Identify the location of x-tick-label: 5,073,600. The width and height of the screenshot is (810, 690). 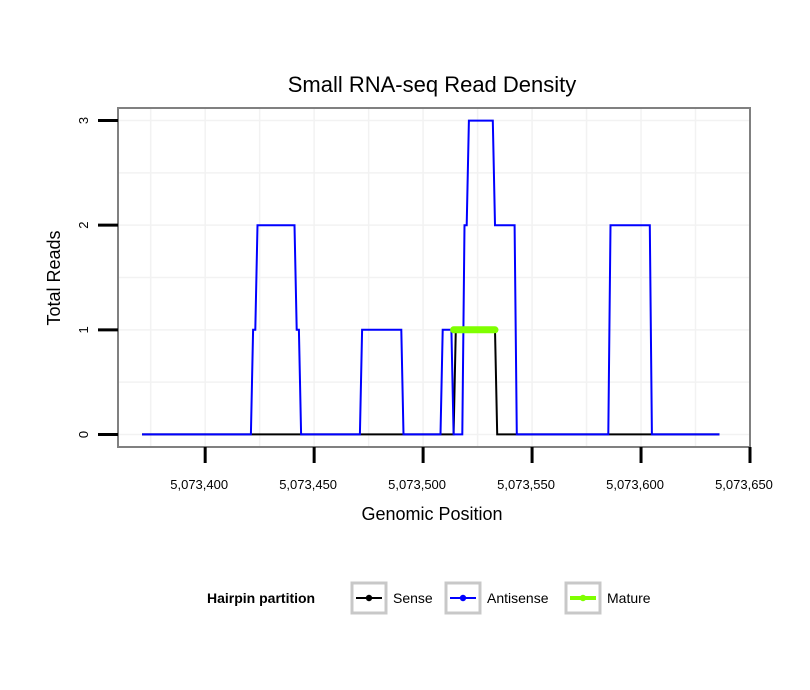
(635, 484).